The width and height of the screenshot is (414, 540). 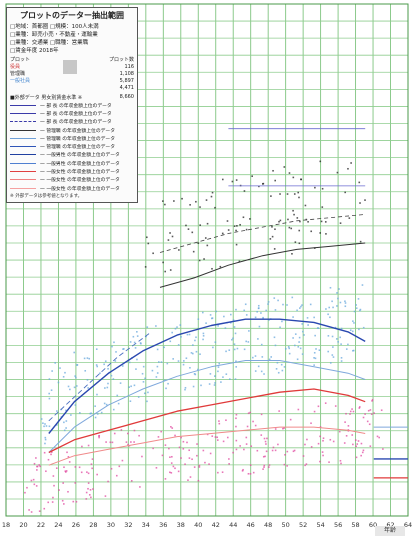 What do you see at coordinates (338, 525) in the screenshot?
I see `x-tick-label: 56` at bounding box center [338, 525].